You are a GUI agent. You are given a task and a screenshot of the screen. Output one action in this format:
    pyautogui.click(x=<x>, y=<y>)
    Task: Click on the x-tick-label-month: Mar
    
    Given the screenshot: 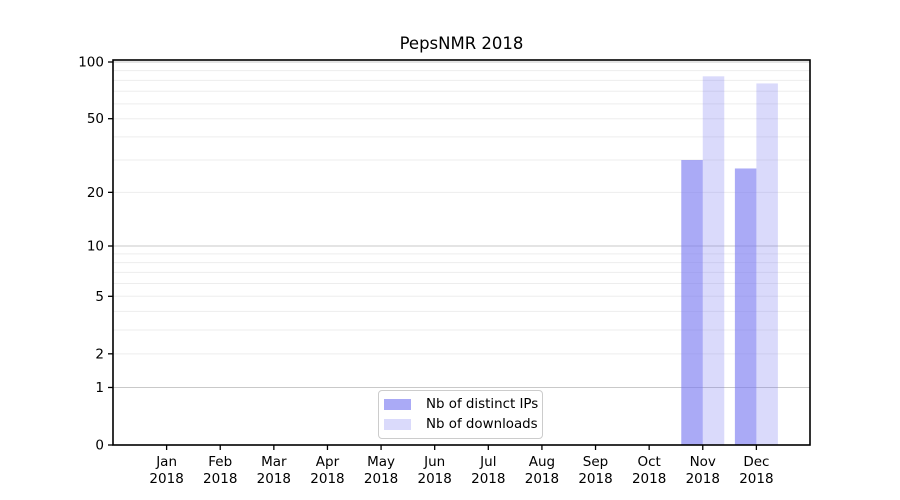 What is the action you would take?
    pyautogui.click(x=274, y=462)
    